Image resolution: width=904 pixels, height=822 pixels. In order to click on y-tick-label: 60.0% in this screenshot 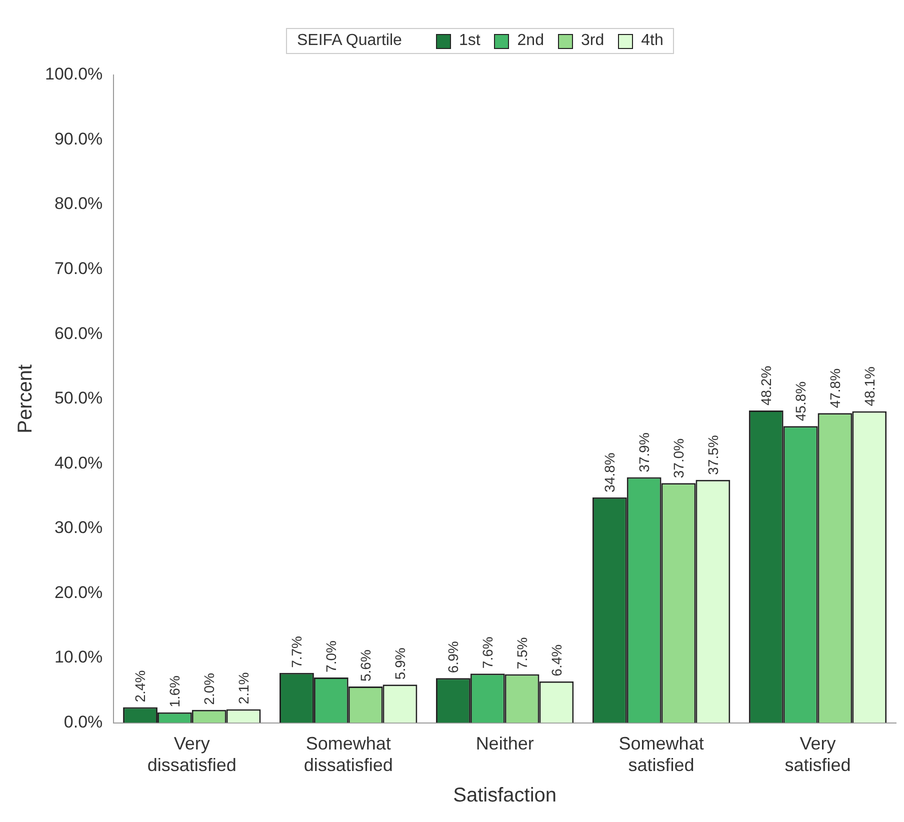, I will do `click(78, 333)`.